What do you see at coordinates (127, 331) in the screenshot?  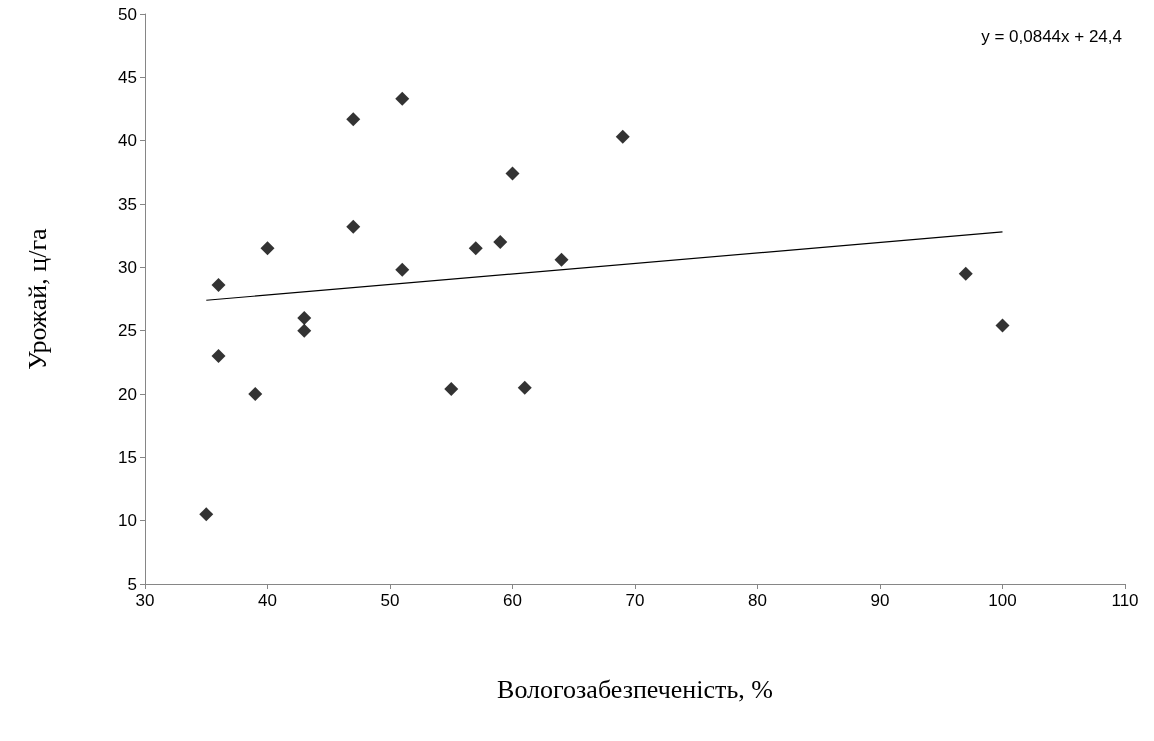 I see `y-tick-label: 25` at bounding box center [127, 331].